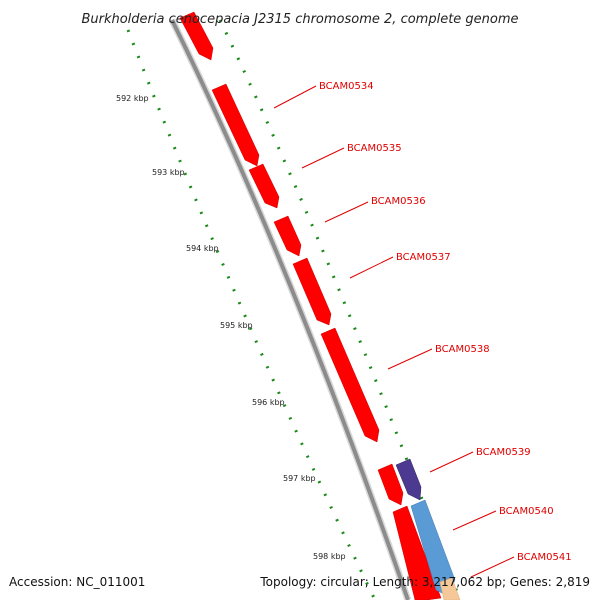 The image size is (600, 600). Describe the element at coordinates (526, 511) in the screenshot. I see `gene-label: BCAM0540` at that location.